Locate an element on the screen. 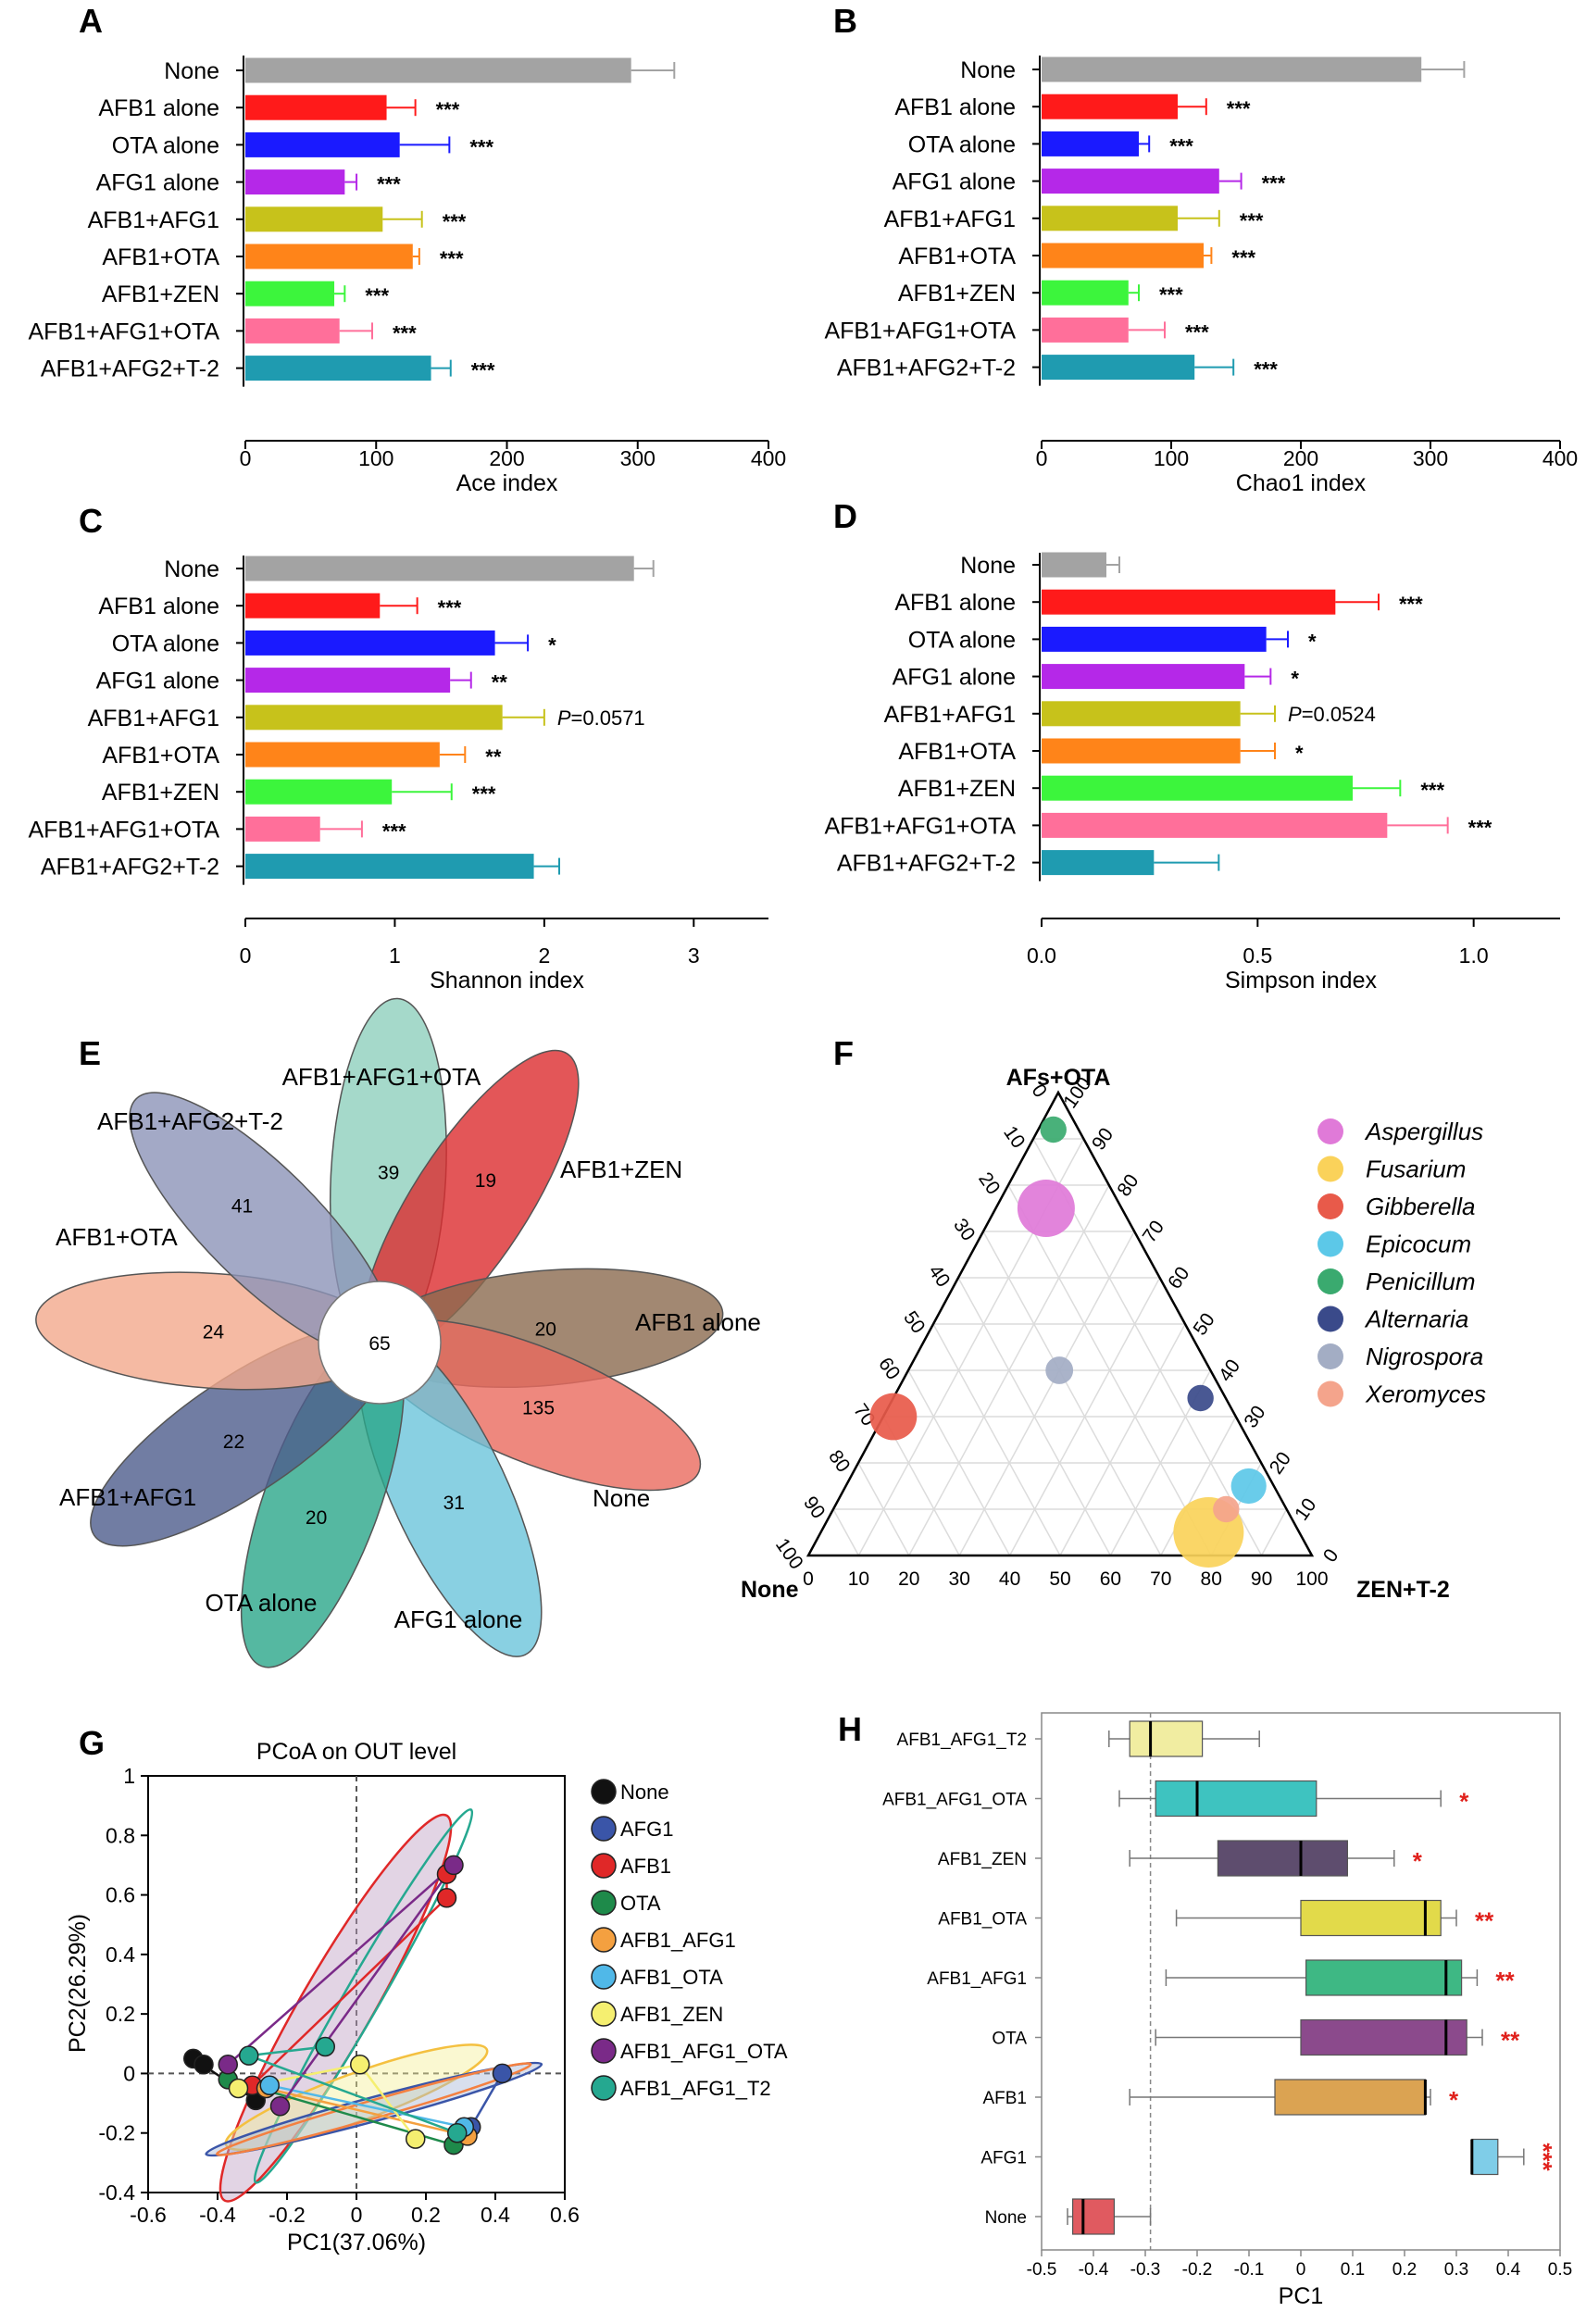 The height and width of the screenshot is (2324, 1586). y-tick-label: -0.4 is located at coordinates (116, 2192).